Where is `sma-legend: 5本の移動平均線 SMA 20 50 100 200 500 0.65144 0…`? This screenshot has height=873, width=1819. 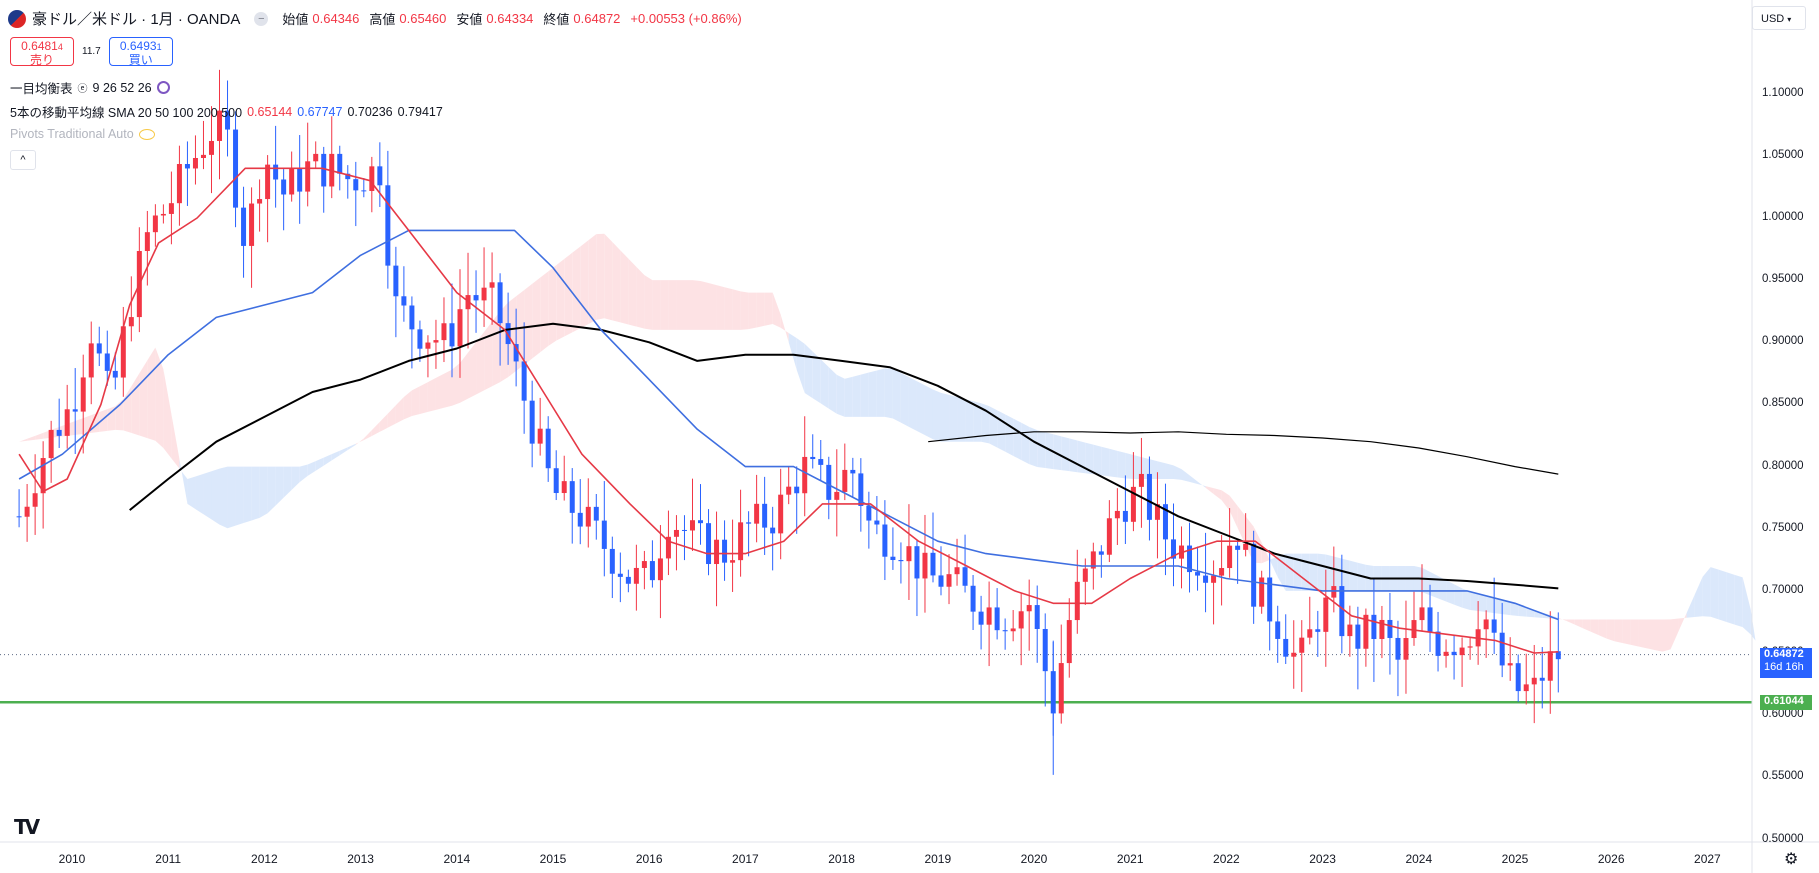 sma-legend: 5本の移動平均線 SMA 20 50 100 200 500 0.65144 0… is located at coordinates (226, 111).